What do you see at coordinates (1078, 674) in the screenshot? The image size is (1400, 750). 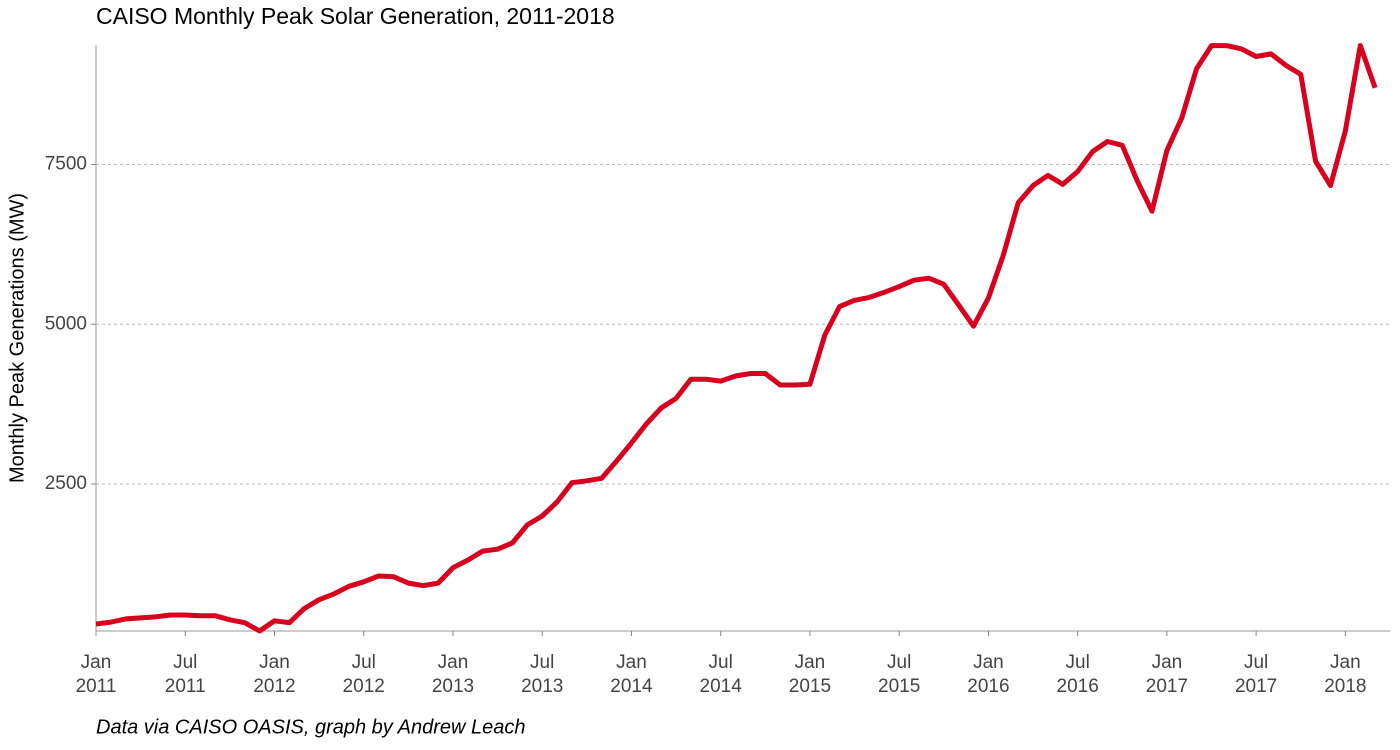 I see `x-tick-label: Jul 2016` at bounding box center [1078, 674].